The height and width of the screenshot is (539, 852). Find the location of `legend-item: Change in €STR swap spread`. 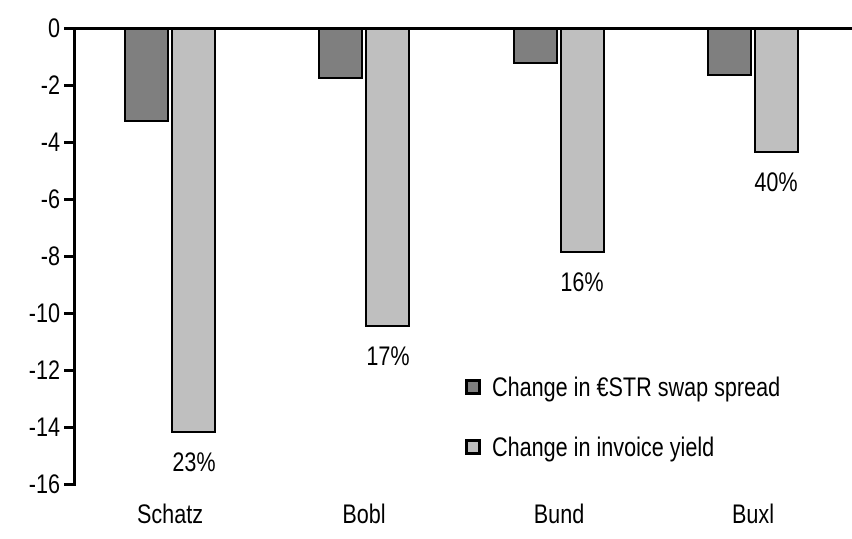

legend-item: Change in €STR swap spread is located at coordinates (658, 387).